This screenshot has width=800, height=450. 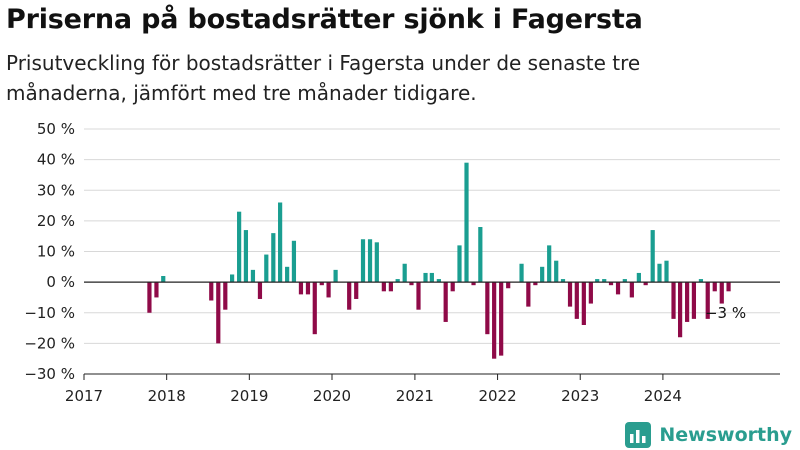 I want to click on last-value-annotation: −3 %, so click(x=725, y=313).